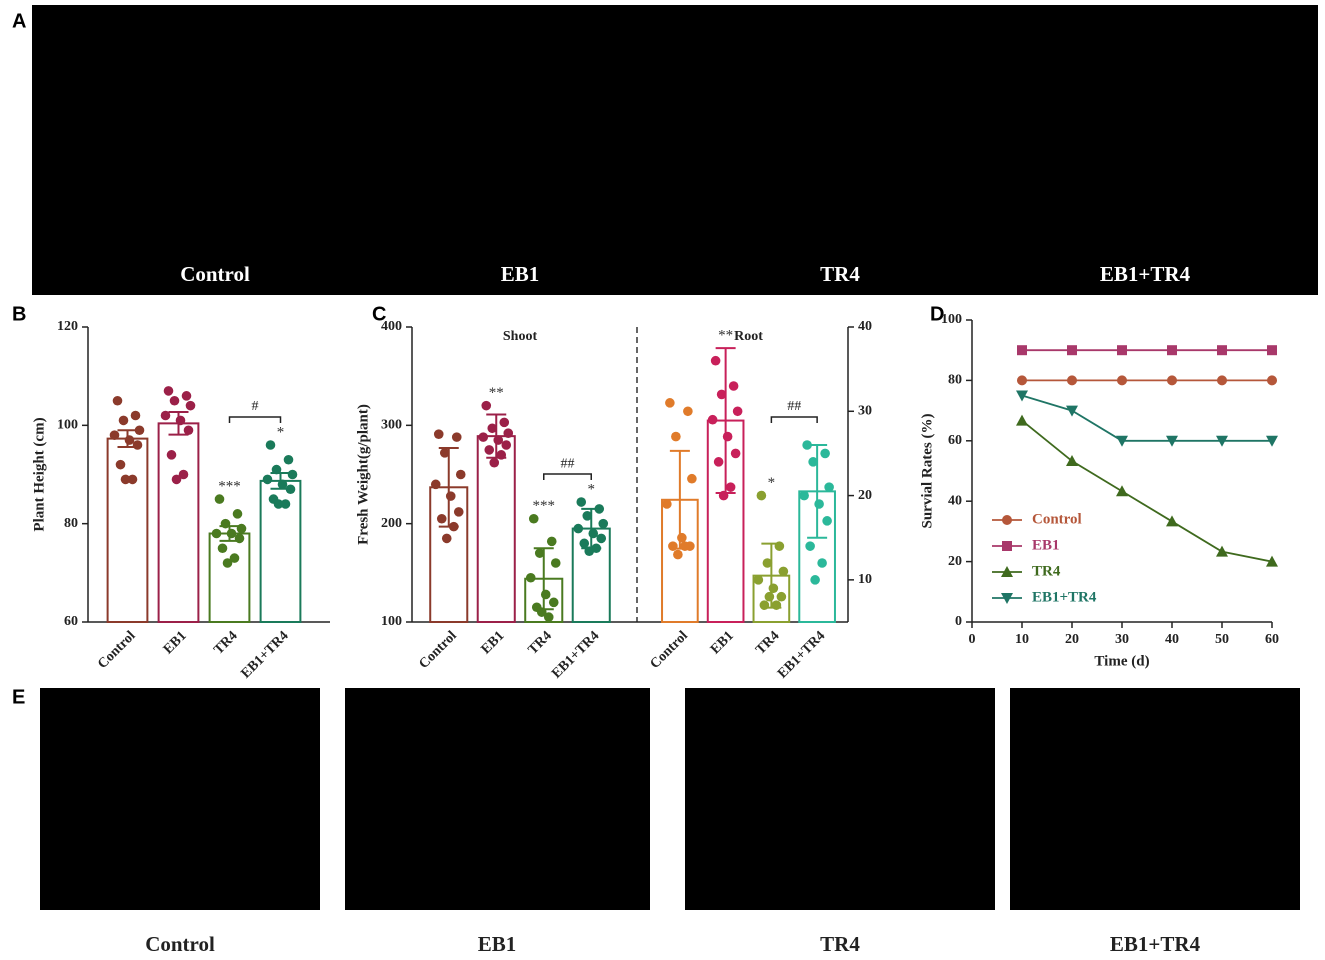 This screenshot has width=1325, height=960. What do you see at coordinates (1122, 639) in the screenshot?
I see `x-tick-label: 30` at bounding box center [1122, 639].